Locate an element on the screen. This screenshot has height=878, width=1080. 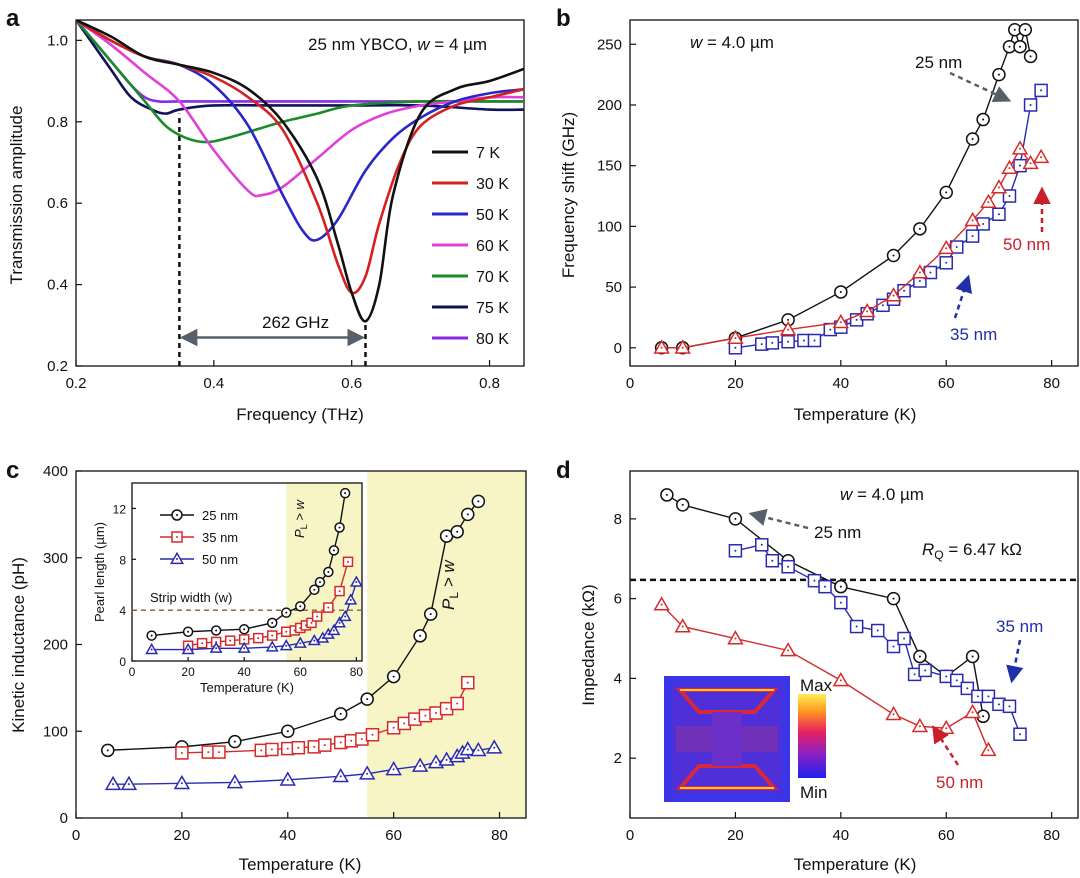
d-arrow-35nm is located at coordinates (1015, 661).